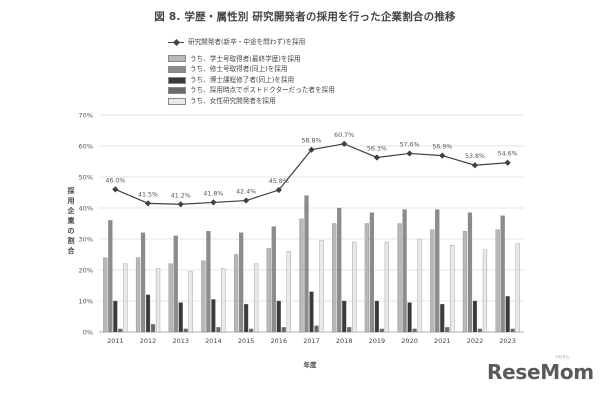 The width and height of the screenshot is (610, 400). Describe the element at coordinates (213, 193) in the screenshot. I see `data-label: 41.8%` at that location.